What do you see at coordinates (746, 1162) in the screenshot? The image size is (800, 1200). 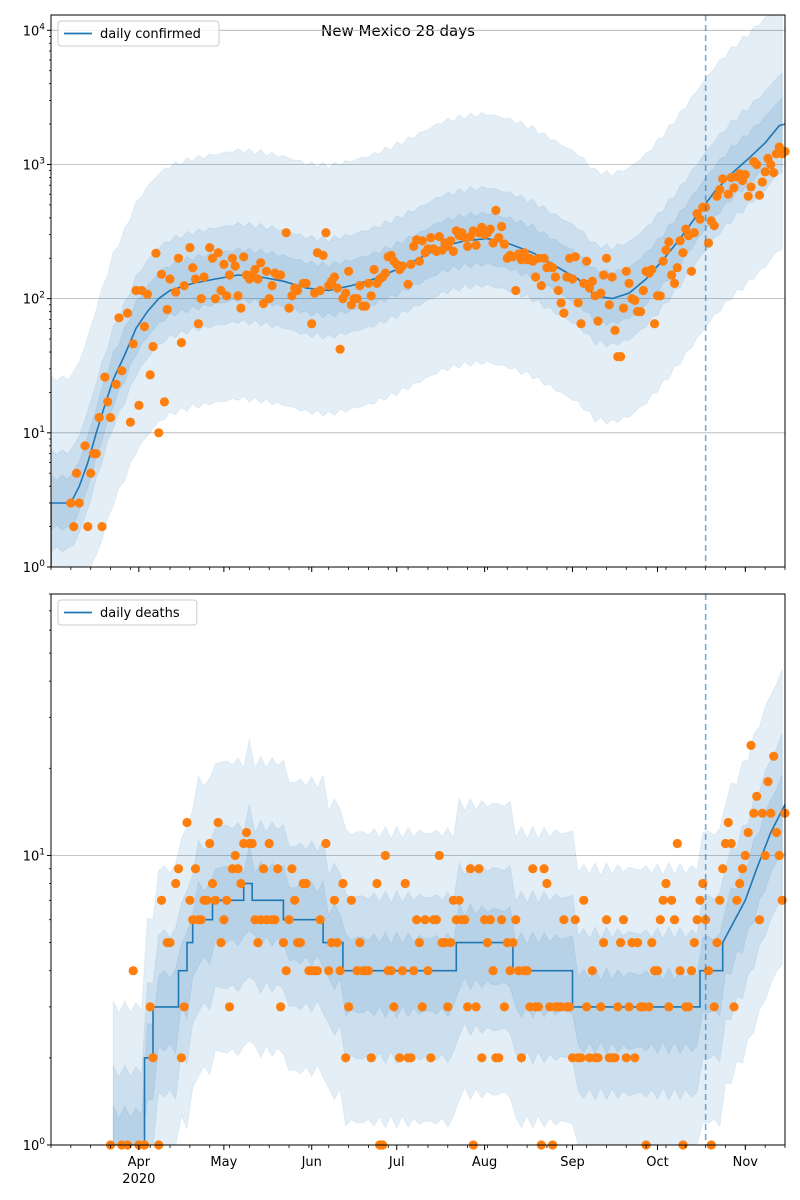 I see `x-tick-label: Nov` at bounding box center [746, 1162].